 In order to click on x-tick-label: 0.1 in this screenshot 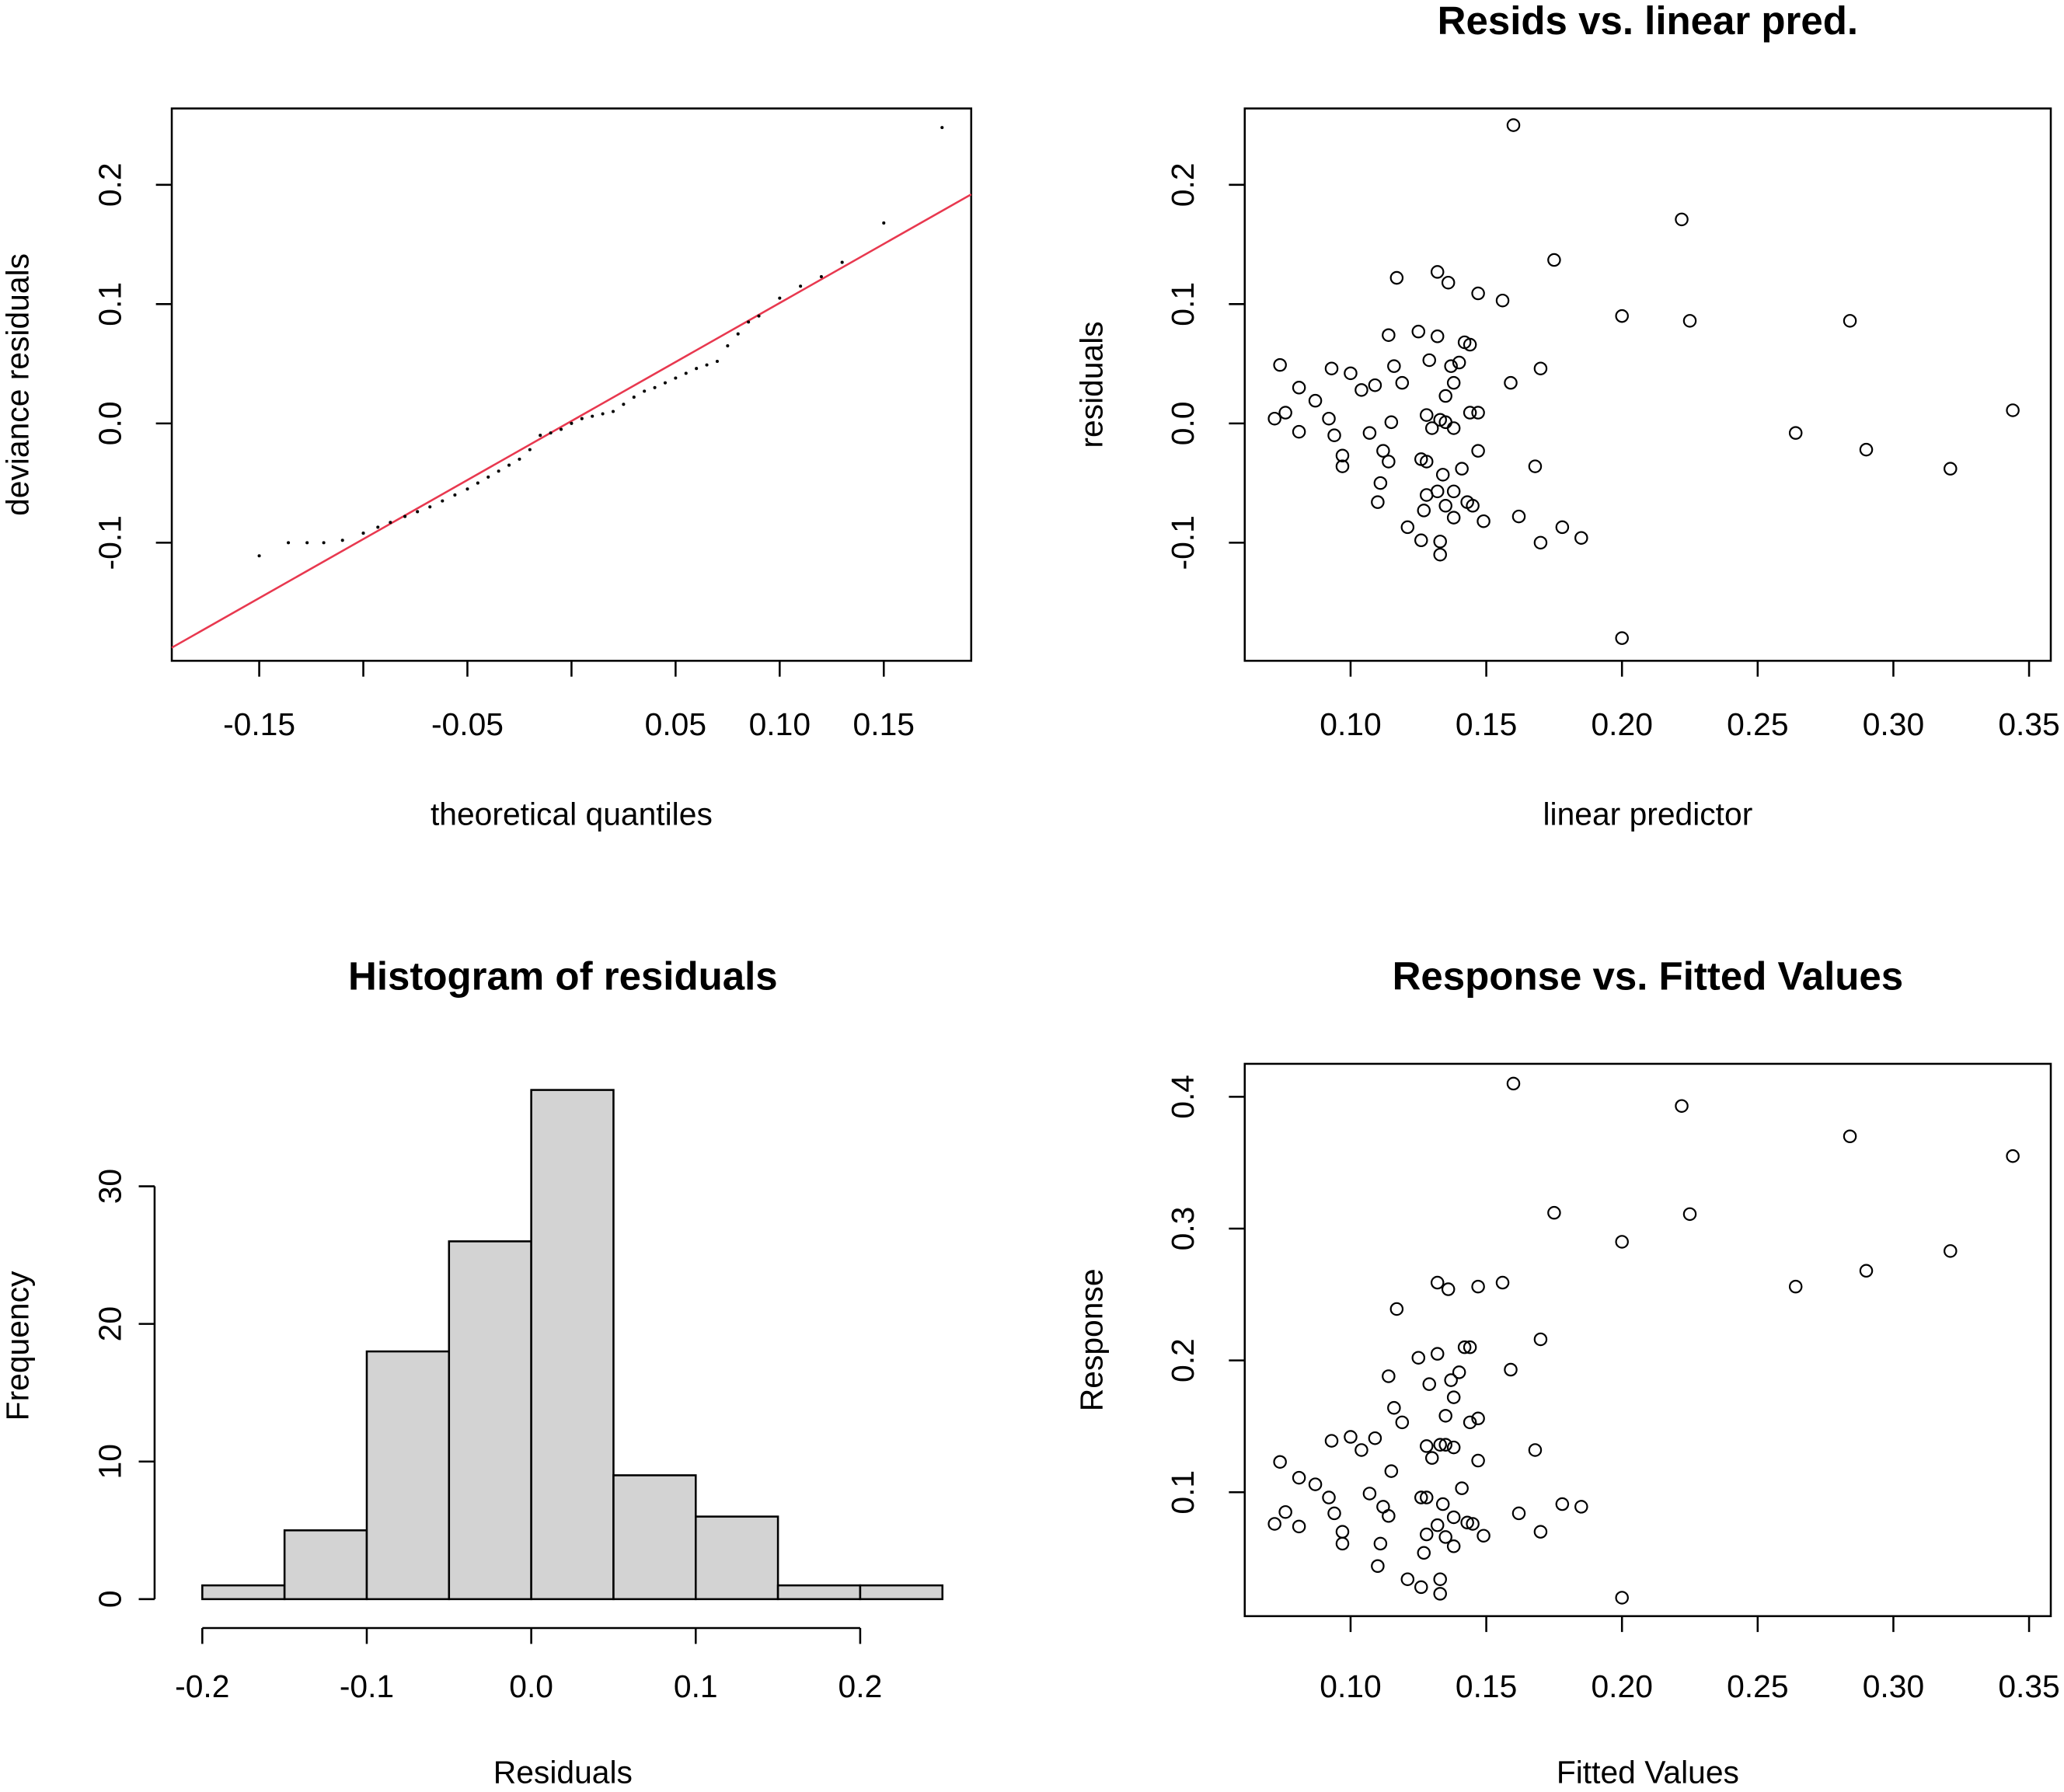, I will do `click(696, 1686)`.